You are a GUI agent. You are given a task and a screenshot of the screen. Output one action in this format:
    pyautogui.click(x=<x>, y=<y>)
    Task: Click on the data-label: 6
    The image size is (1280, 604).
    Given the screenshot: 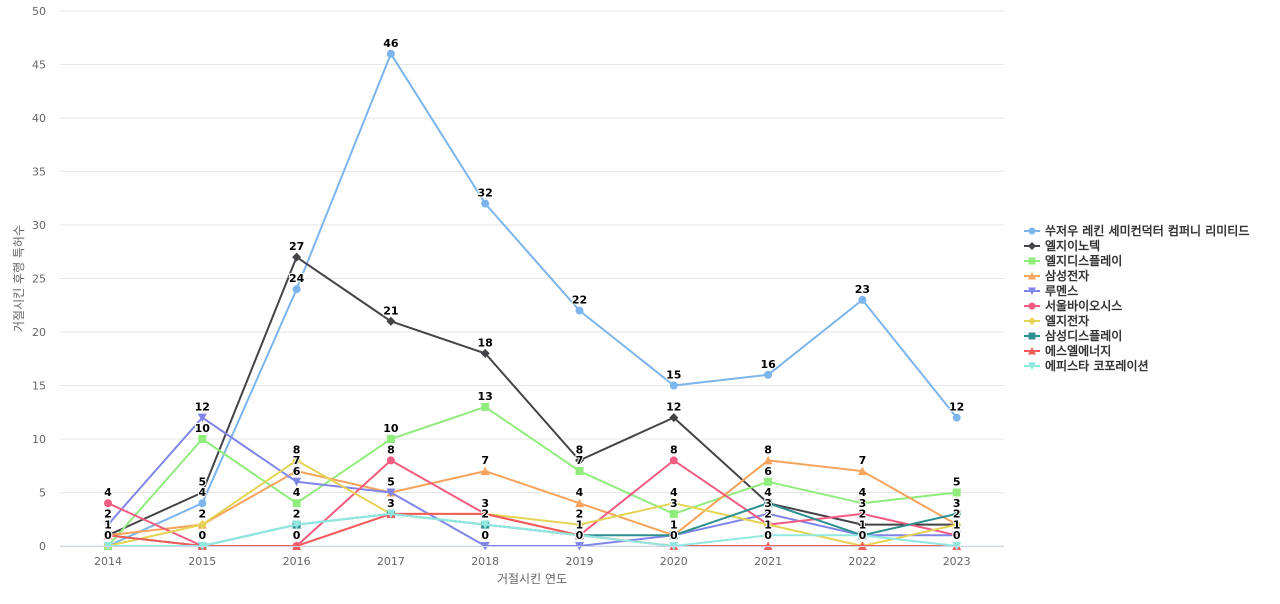 What is the action you would take?
    pyautogui.click(x=768, y=471)
    